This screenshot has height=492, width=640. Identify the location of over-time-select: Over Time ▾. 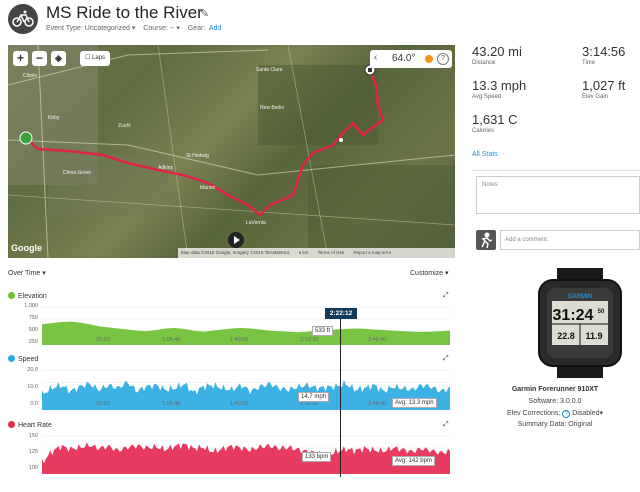
(27, 273).